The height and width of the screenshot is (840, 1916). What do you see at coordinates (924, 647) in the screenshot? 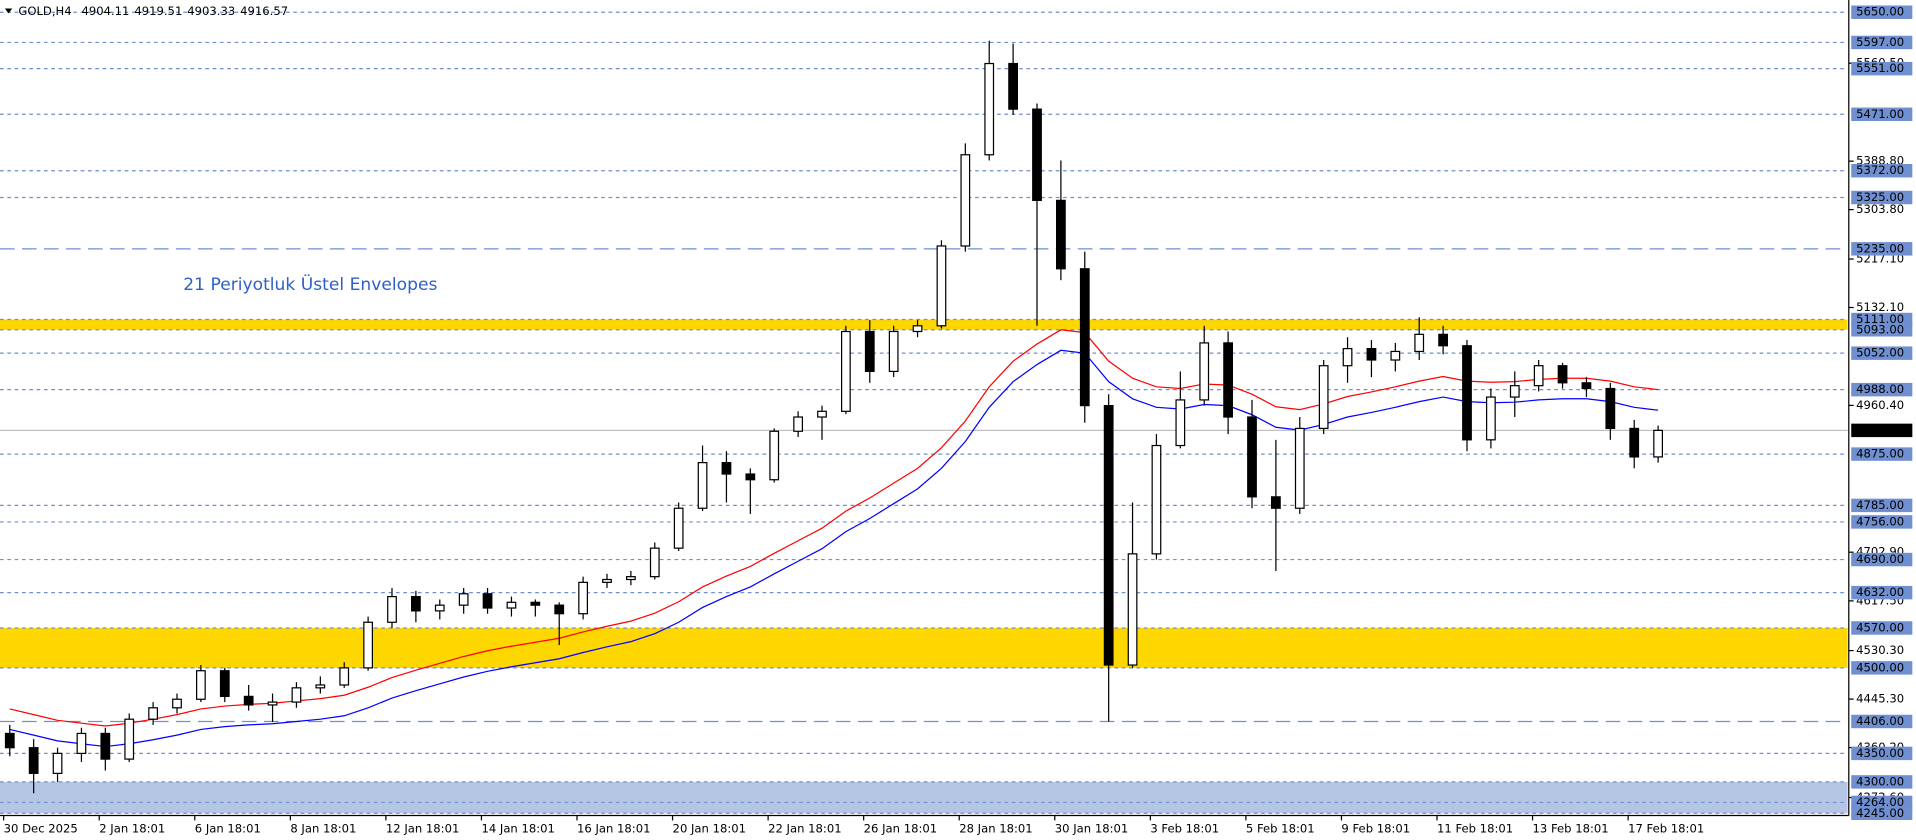
I see `zone` at bounding box center [924, 647].